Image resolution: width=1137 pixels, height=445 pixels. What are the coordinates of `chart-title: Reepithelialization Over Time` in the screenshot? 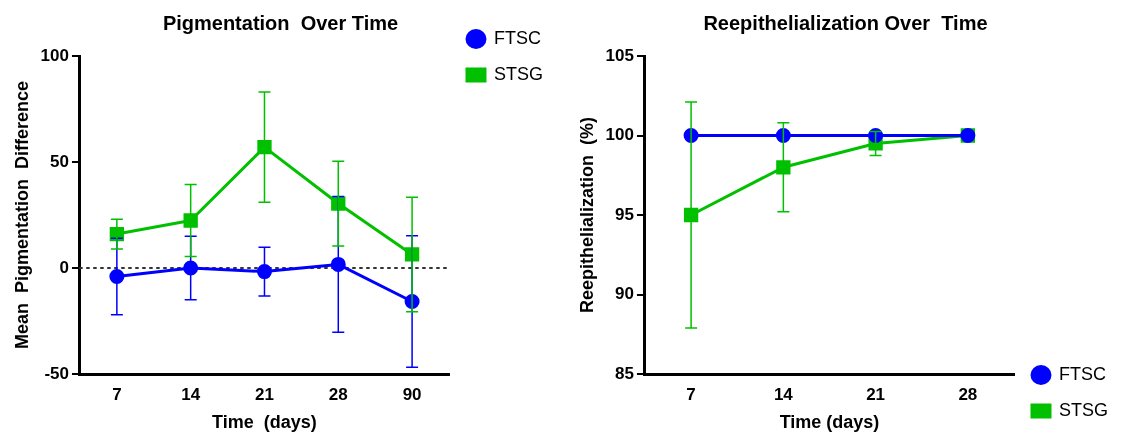 It's located at (845, 22).